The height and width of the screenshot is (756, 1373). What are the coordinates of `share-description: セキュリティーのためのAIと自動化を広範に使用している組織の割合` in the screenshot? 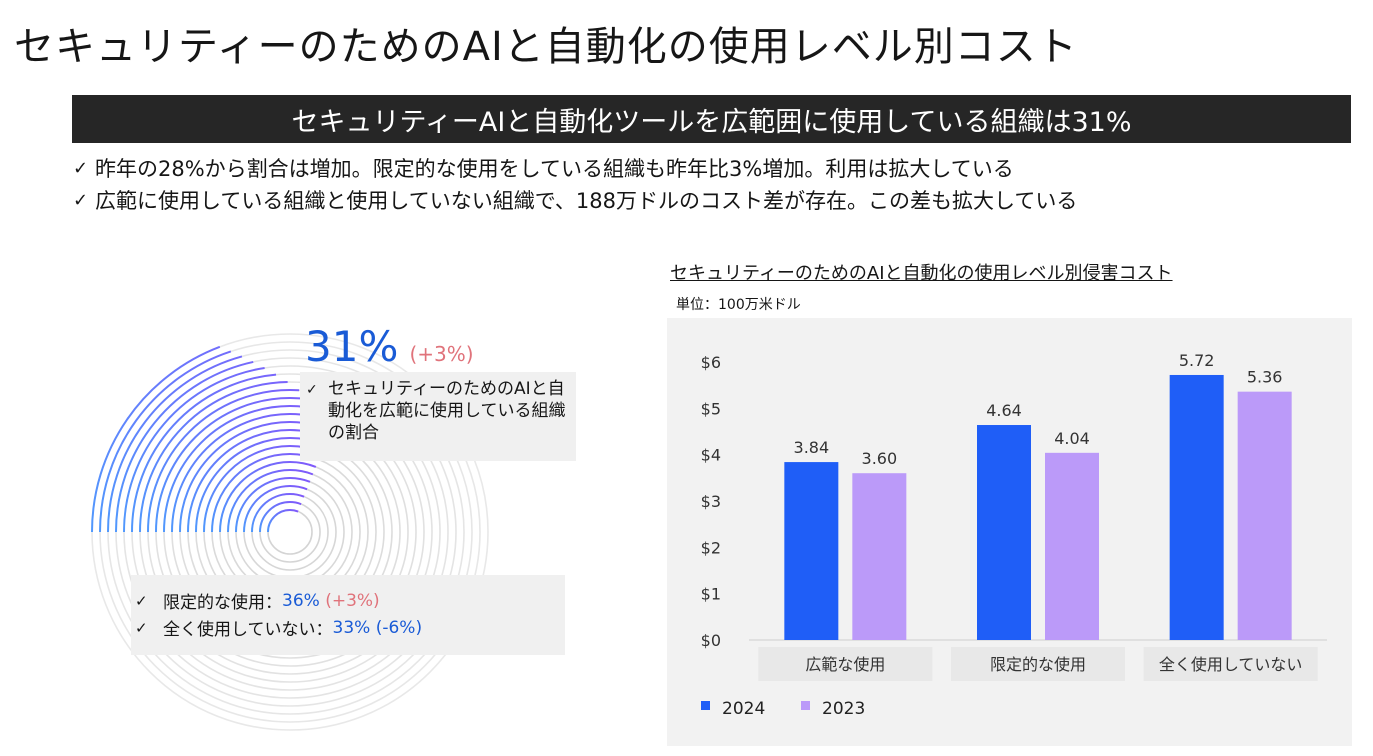 It's located at (447, 411).